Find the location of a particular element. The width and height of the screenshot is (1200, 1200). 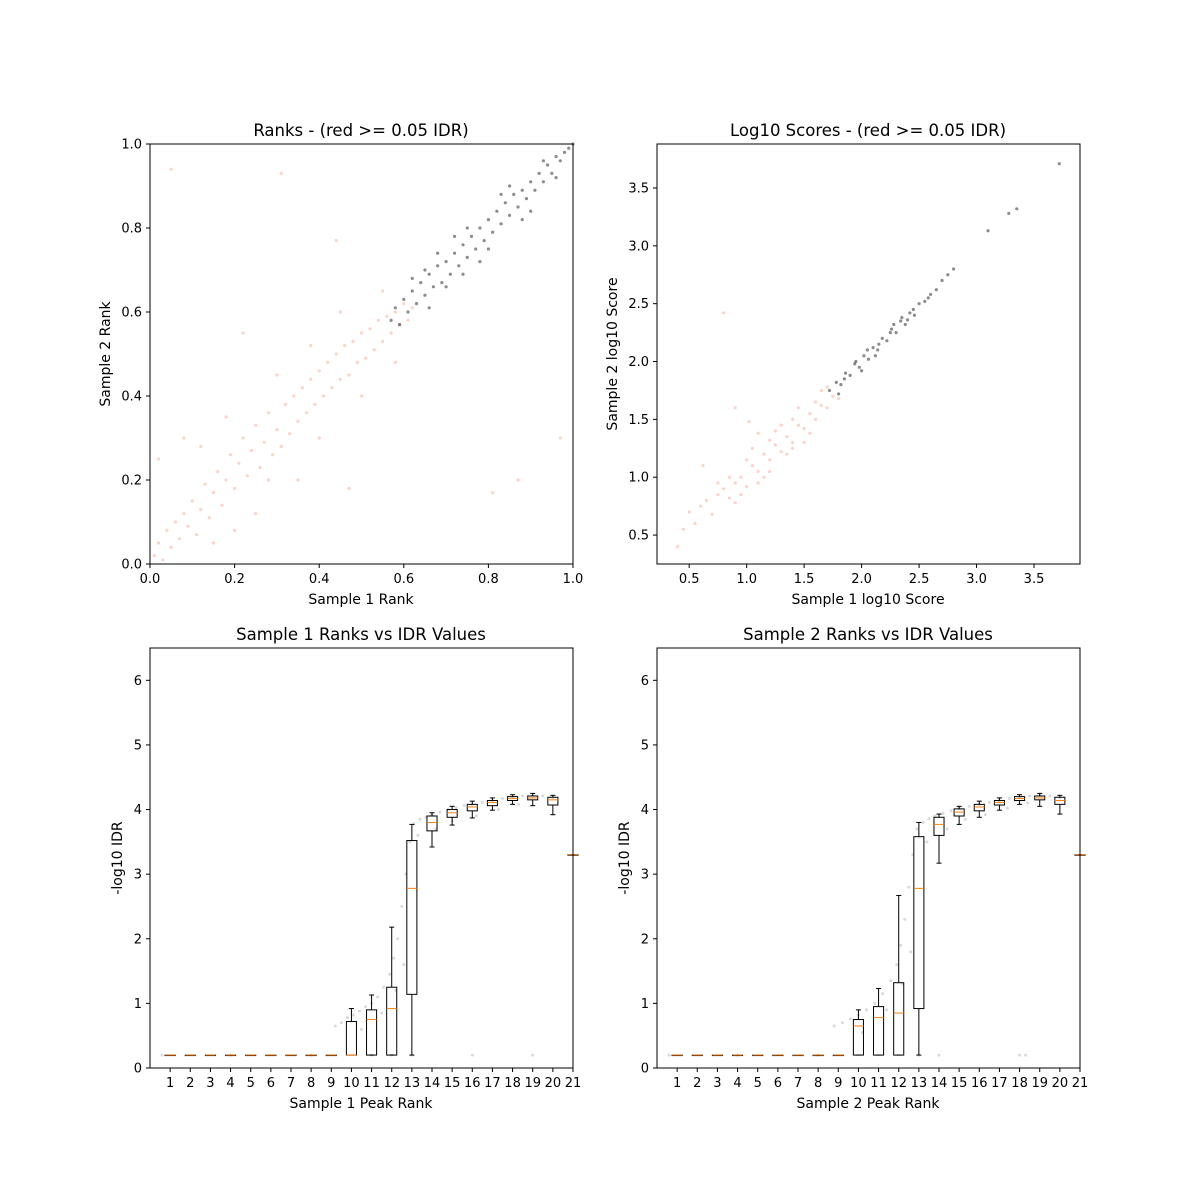

x-tick-label: 10 is located at coordinates (351, 1083).